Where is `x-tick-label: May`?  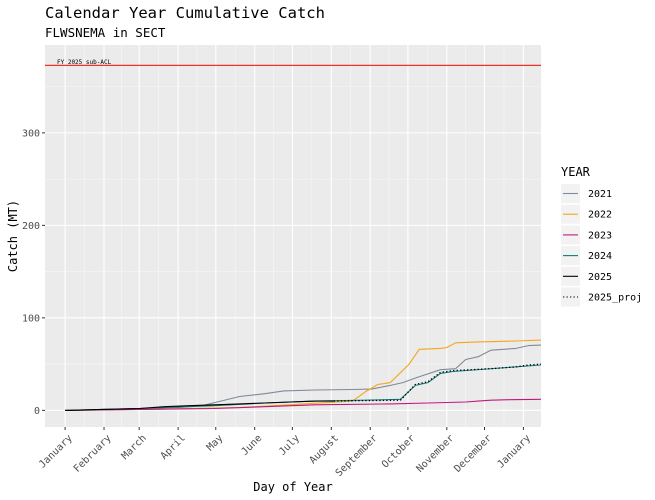 x-tick-label: May is located at coordinates (215, 443).